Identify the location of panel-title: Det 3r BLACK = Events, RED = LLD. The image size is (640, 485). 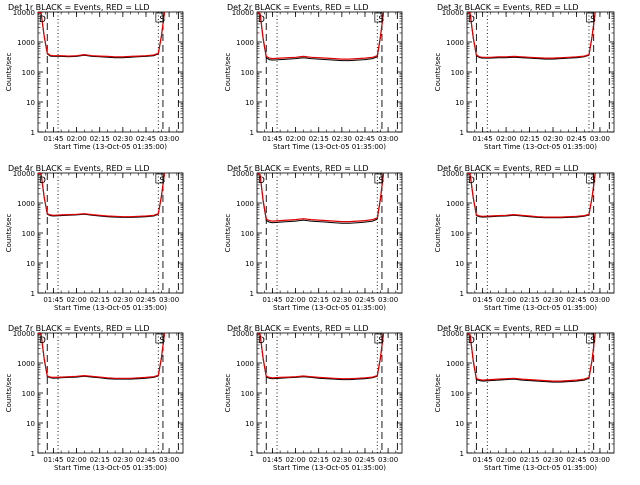
(508, 7).